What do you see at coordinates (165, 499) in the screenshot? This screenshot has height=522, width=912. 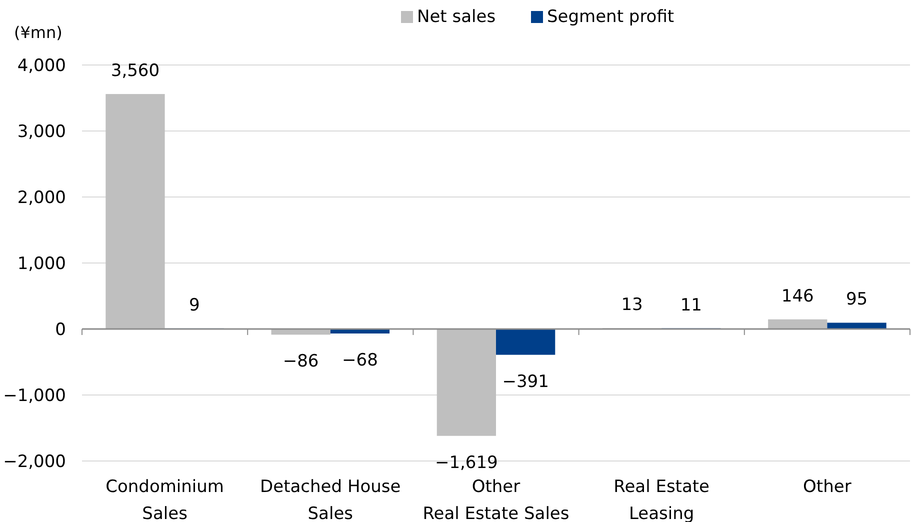 I see `x-tick-label: Condominium Sales` at bounding box center [165, 499].